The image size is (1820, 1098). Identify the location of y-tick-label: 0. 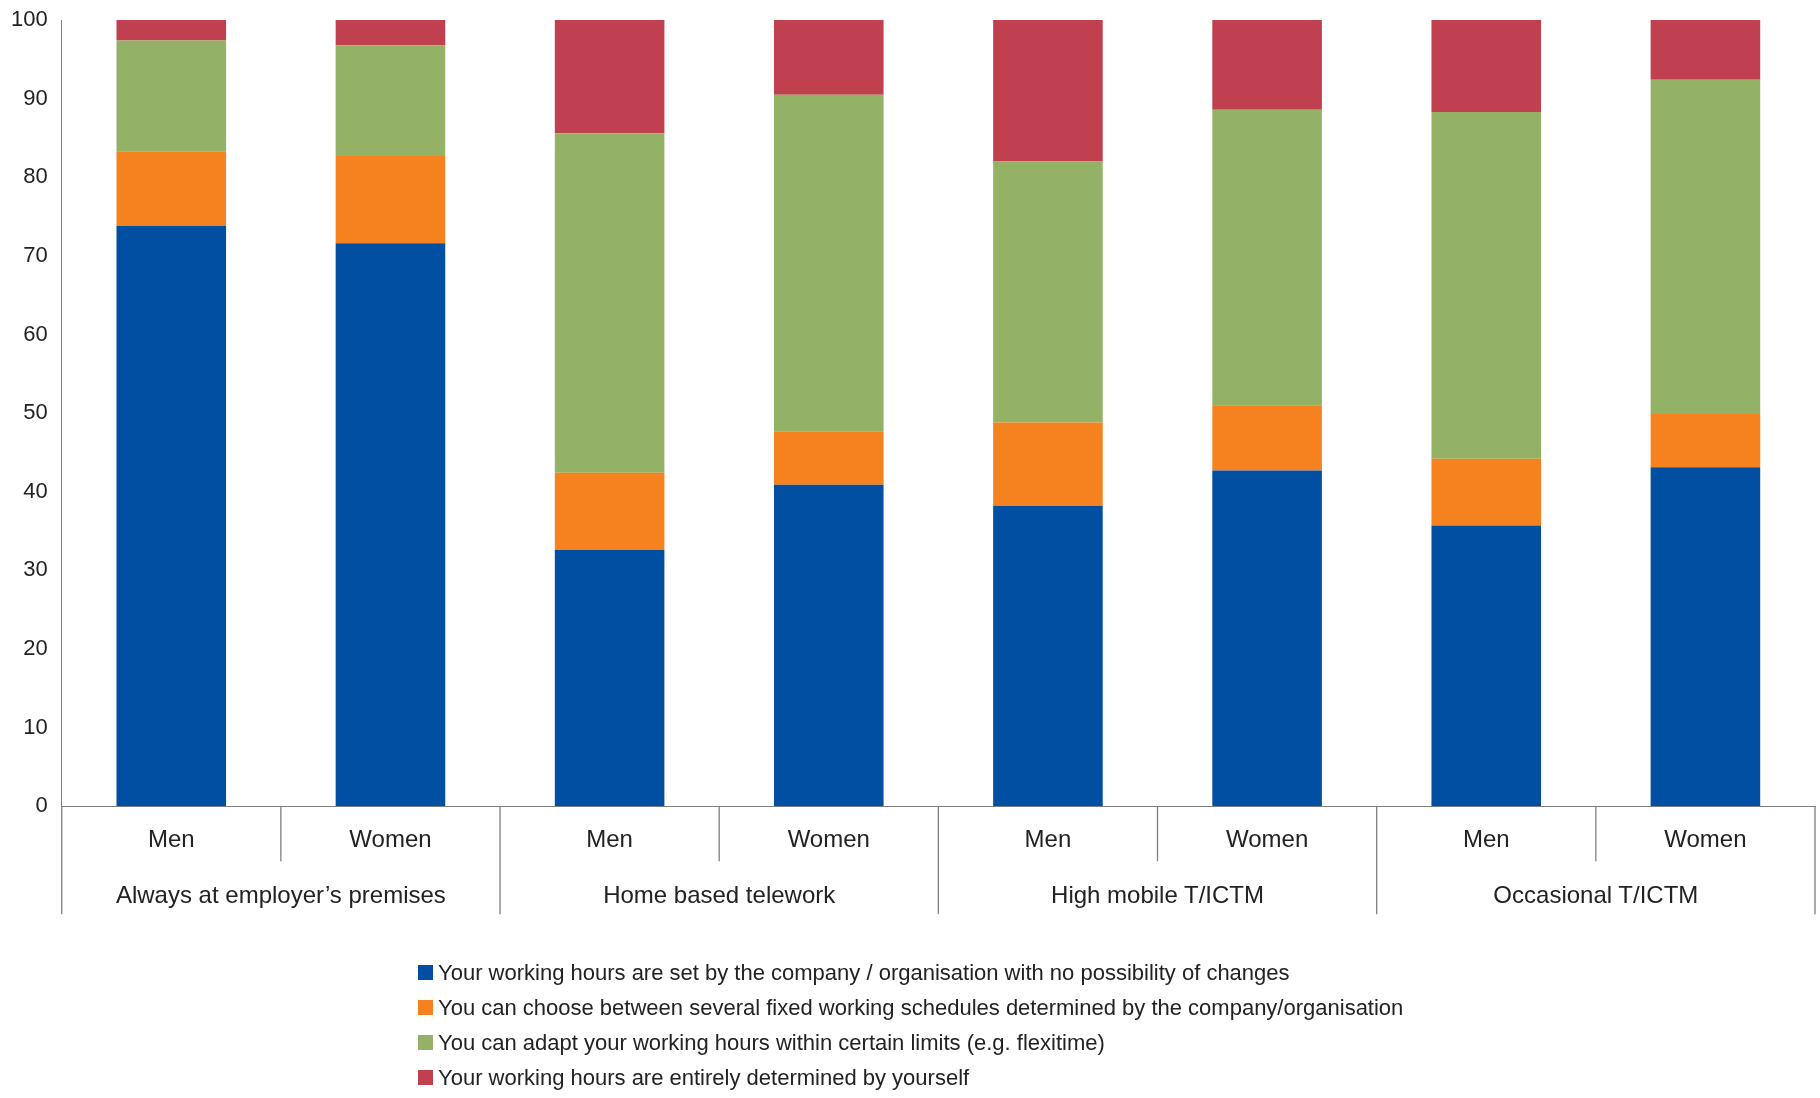
(41, 805).